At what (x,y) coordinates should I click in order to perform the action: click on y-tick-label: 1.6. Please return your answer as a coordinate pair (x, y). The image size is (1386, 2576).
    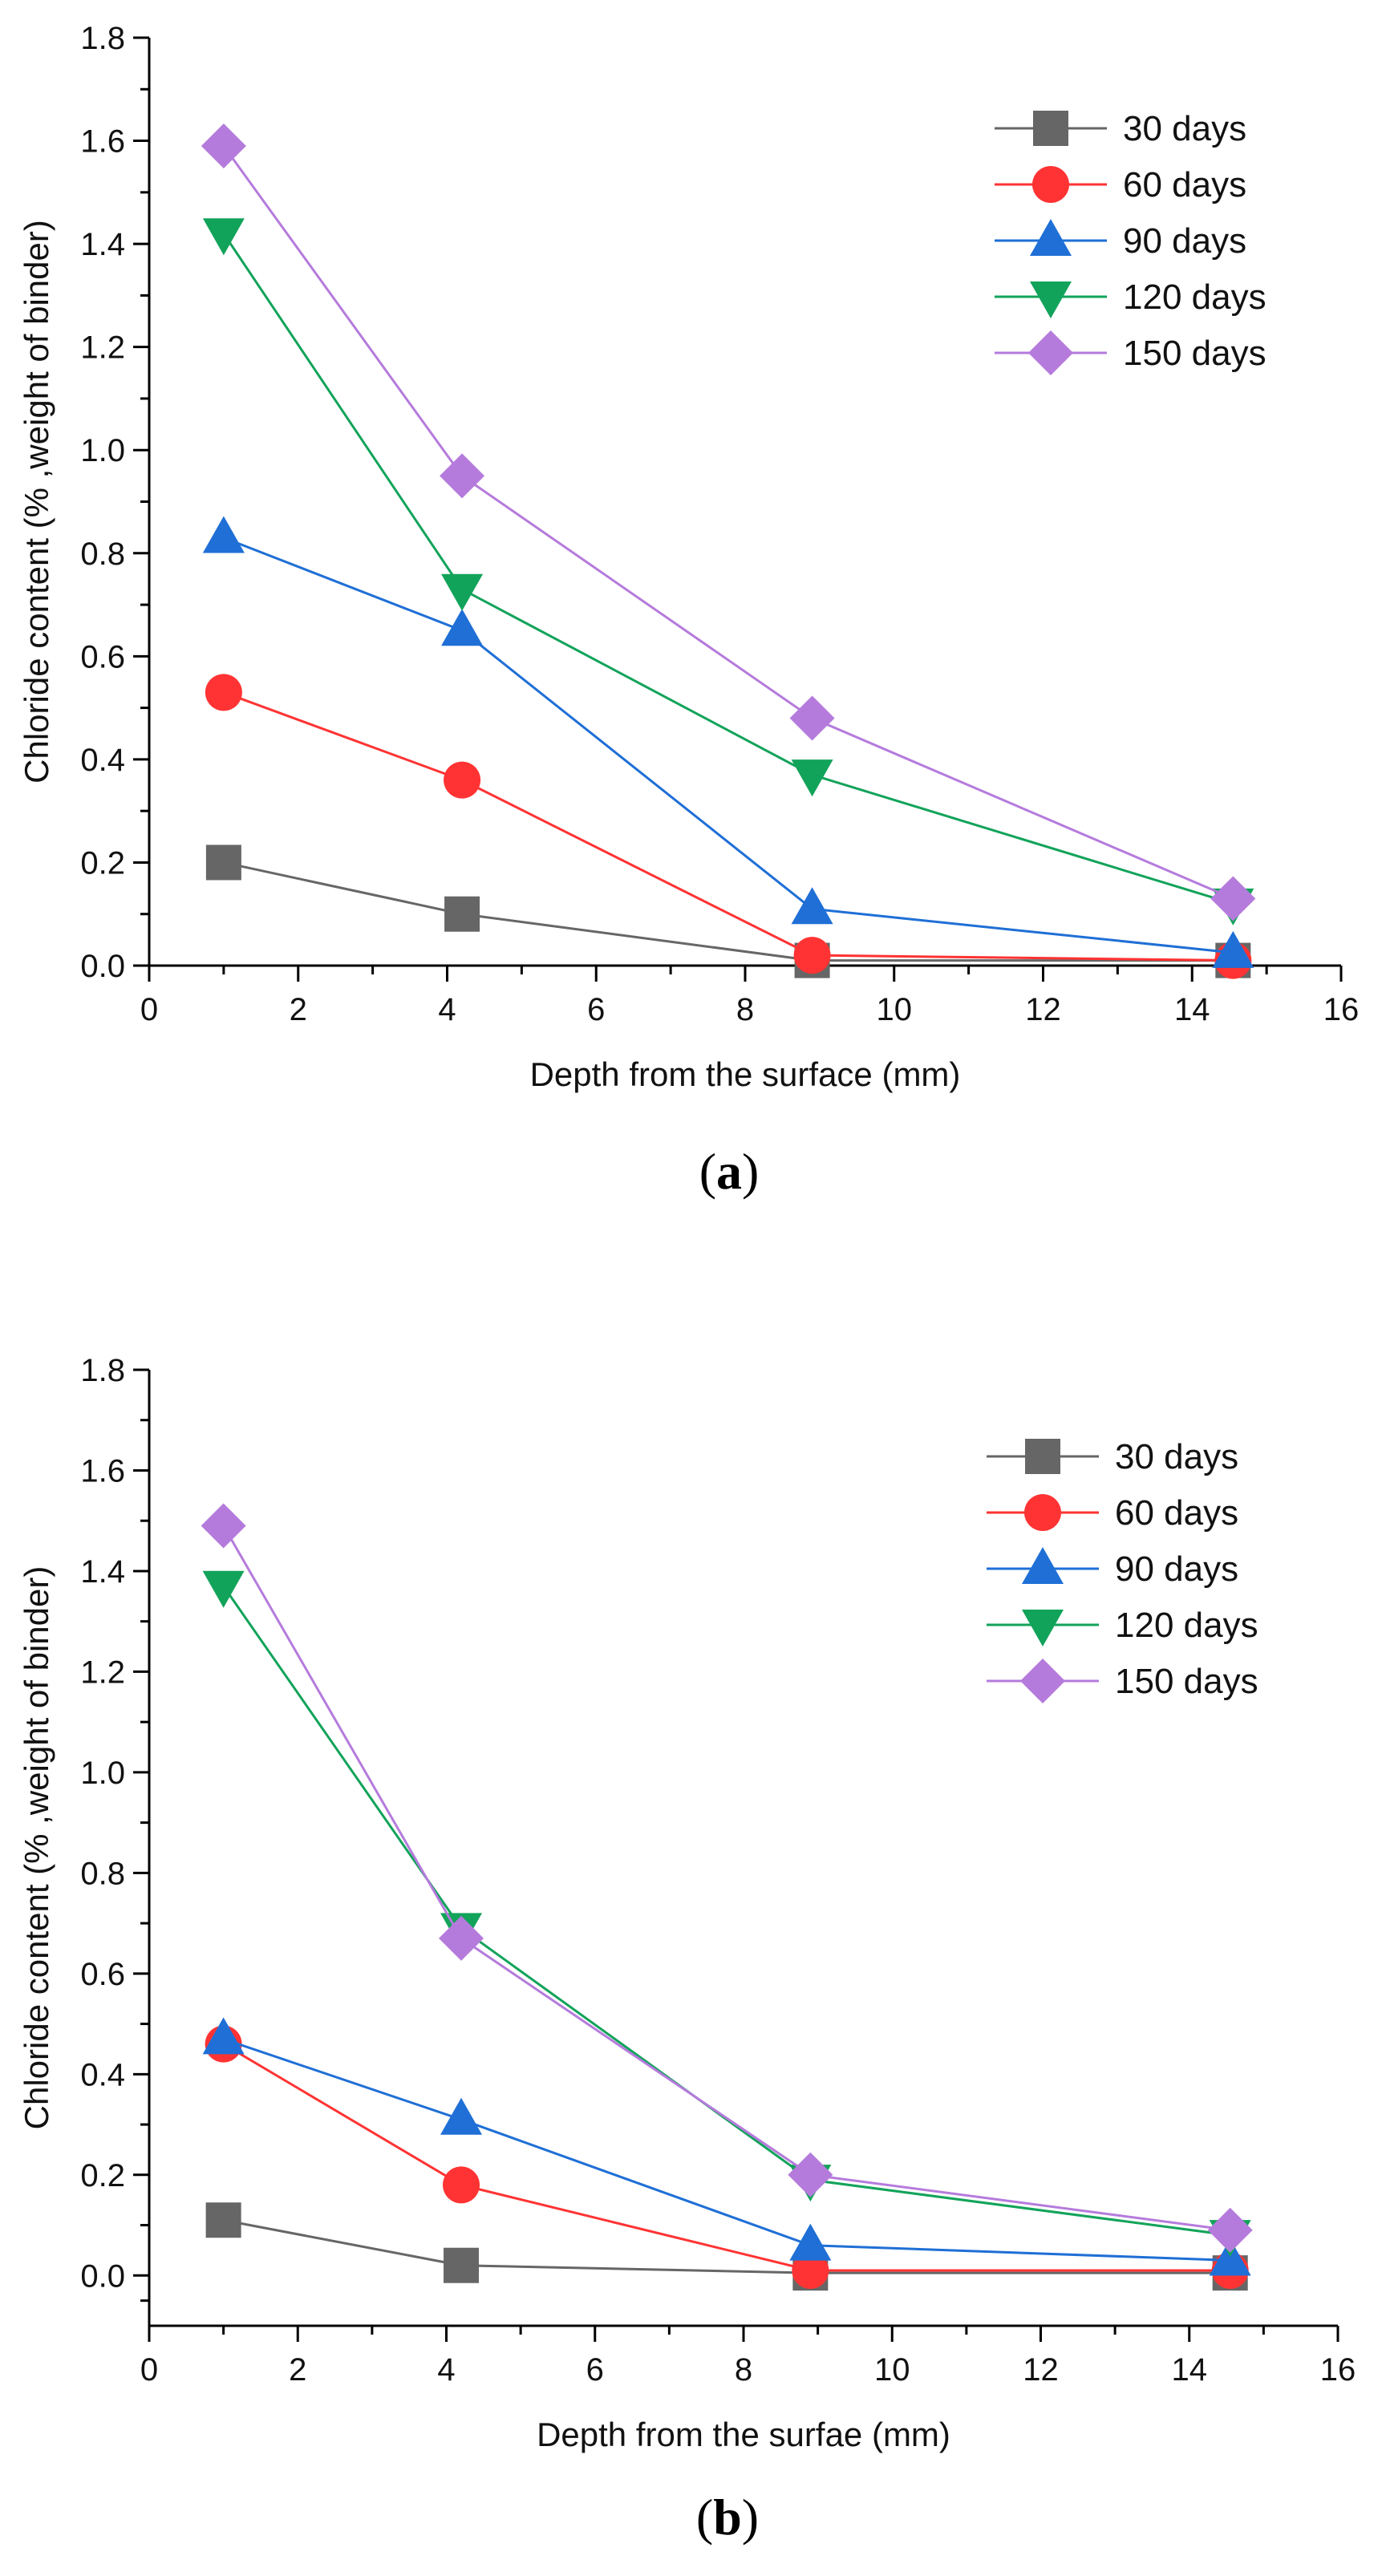
    Looking at the image, I should click on (102, 142).